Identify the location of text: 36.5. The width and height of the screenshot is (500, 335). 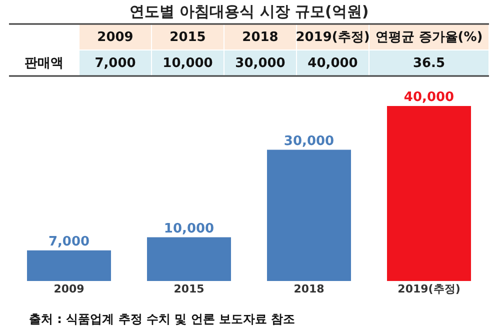
(429, 63).